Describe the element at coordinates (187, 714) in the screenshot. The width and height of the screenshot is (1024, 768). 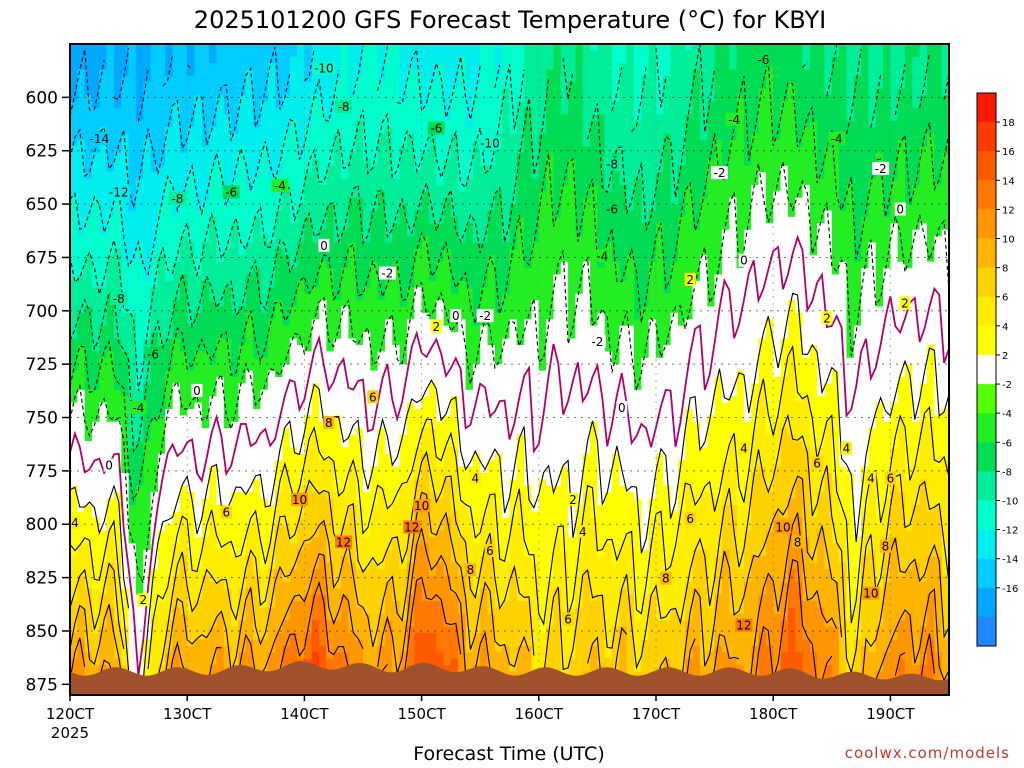
I see `x-tick-label: 130CT` at that location.